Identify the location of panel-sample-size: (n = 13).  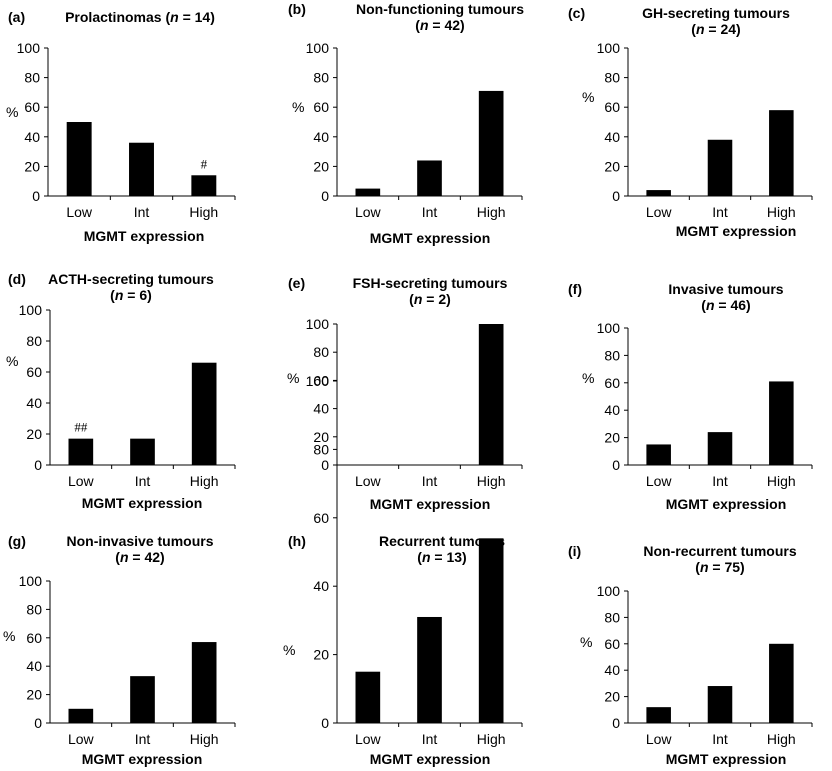
(441, 557).